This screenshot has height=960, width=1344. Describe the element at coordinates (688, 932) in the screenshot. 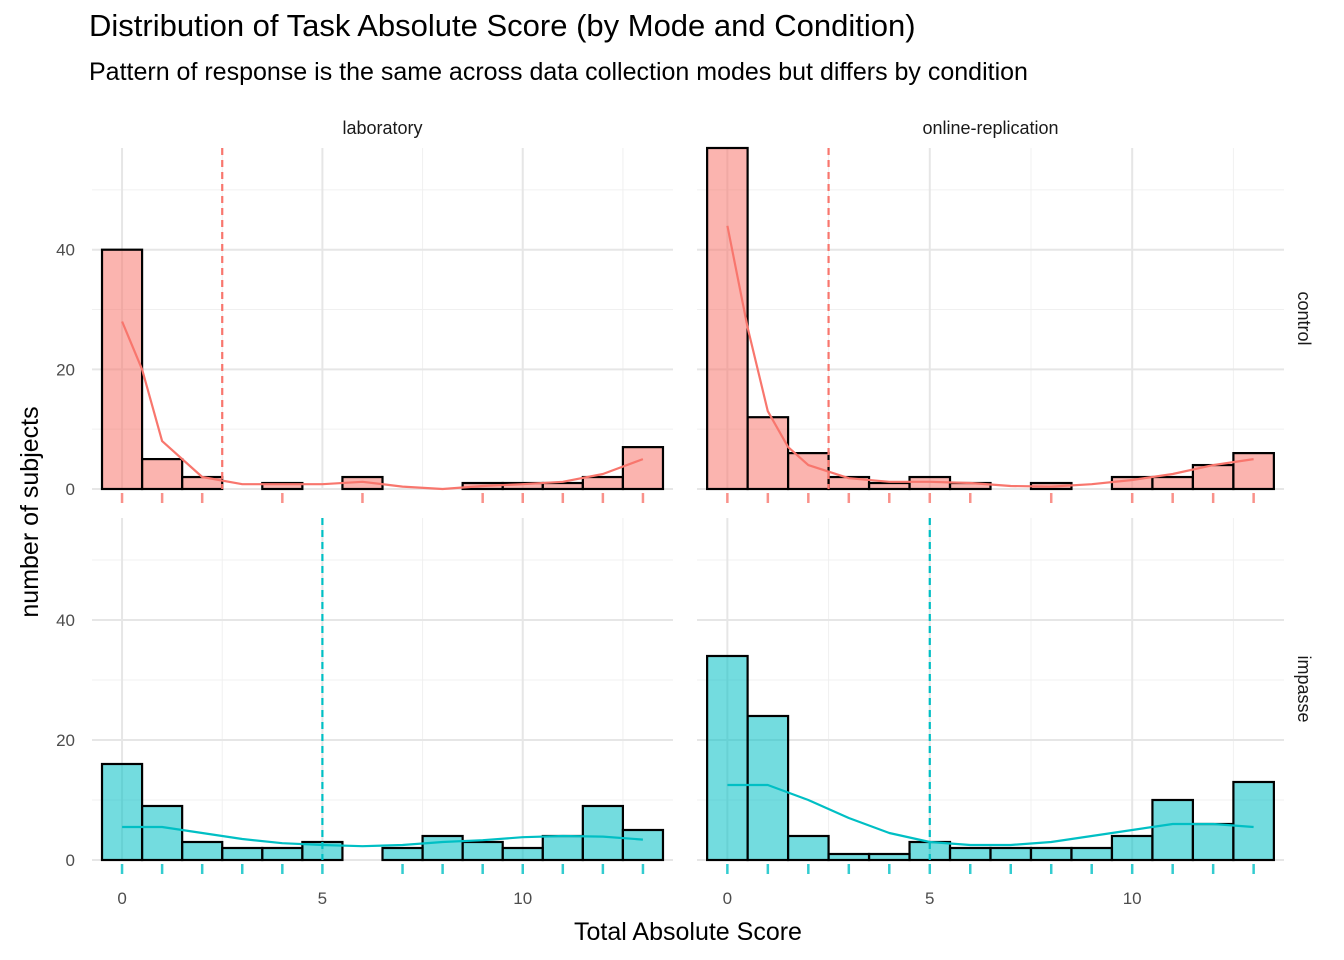

I see `x-axis-title: Total Absolute Score` at that location.